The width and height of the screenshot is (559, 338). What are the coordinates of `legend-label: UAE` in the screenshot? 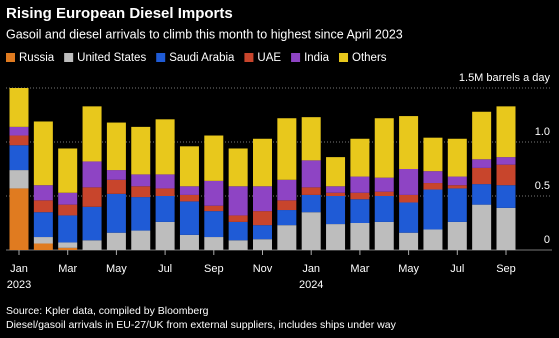 It's located at (269, 58).